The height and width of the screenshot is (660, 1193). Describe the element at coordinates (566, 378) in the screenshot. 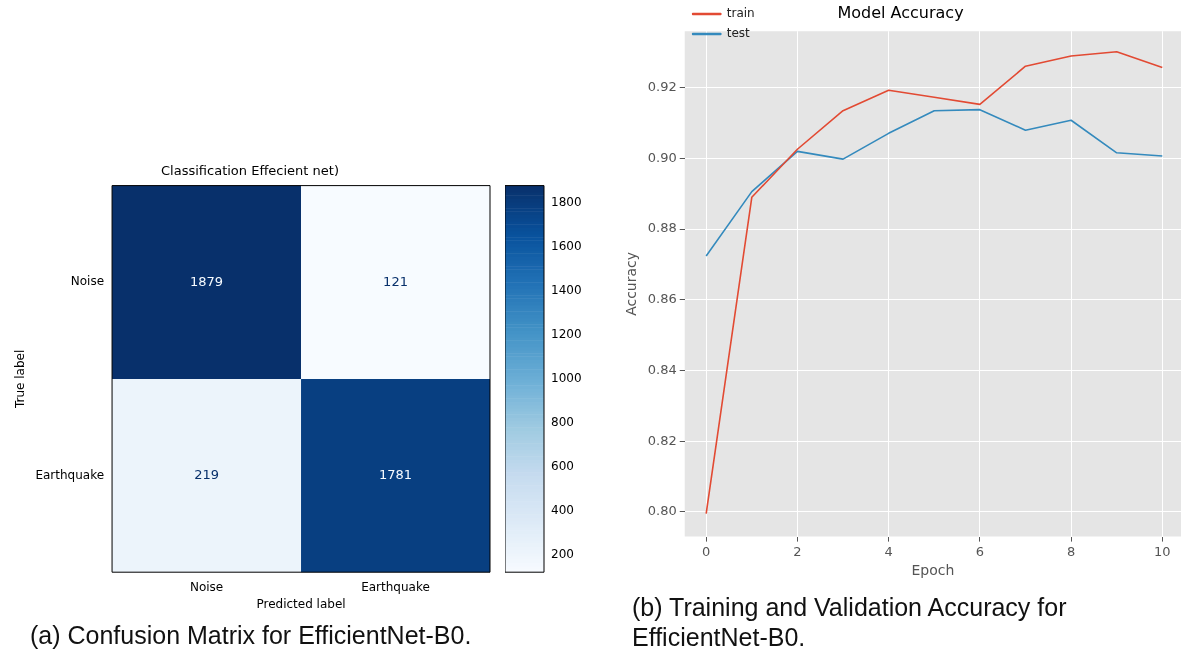

I see `color-bar-label: 1000` at that location.